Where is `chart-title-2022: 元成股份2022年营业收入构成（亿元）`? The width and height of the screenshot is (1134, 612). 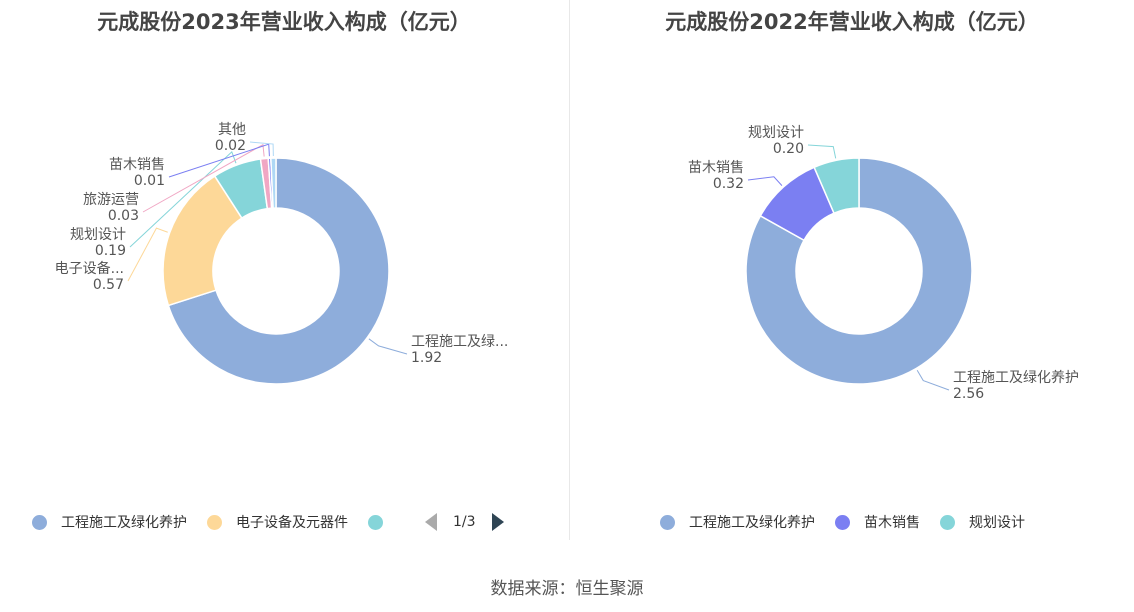
chart-title-2022: 元成股份2022年营业收入构成（亿元） is located at coordinates (852, 22).